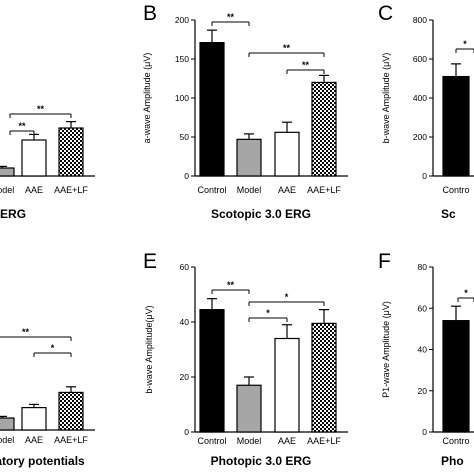 This screenshot has height=474, width=474. Describe the element at coordinates (385, 13) in the screenshot. I see `panel-letter: C` at that location.